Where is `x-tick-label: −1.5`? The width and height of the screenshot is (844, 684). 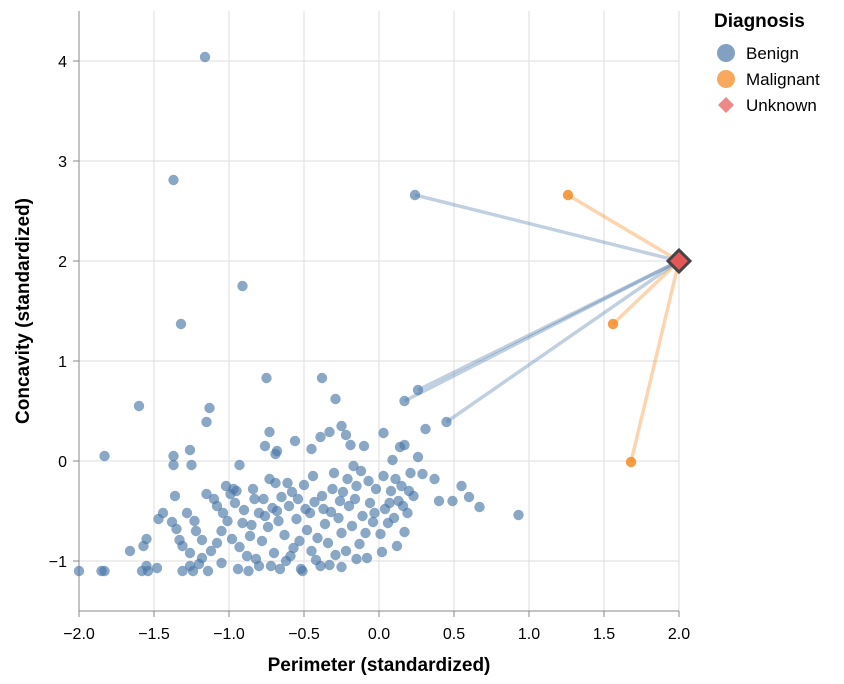 x-tick-label: −1.5 is located at coordinates (154, 634).